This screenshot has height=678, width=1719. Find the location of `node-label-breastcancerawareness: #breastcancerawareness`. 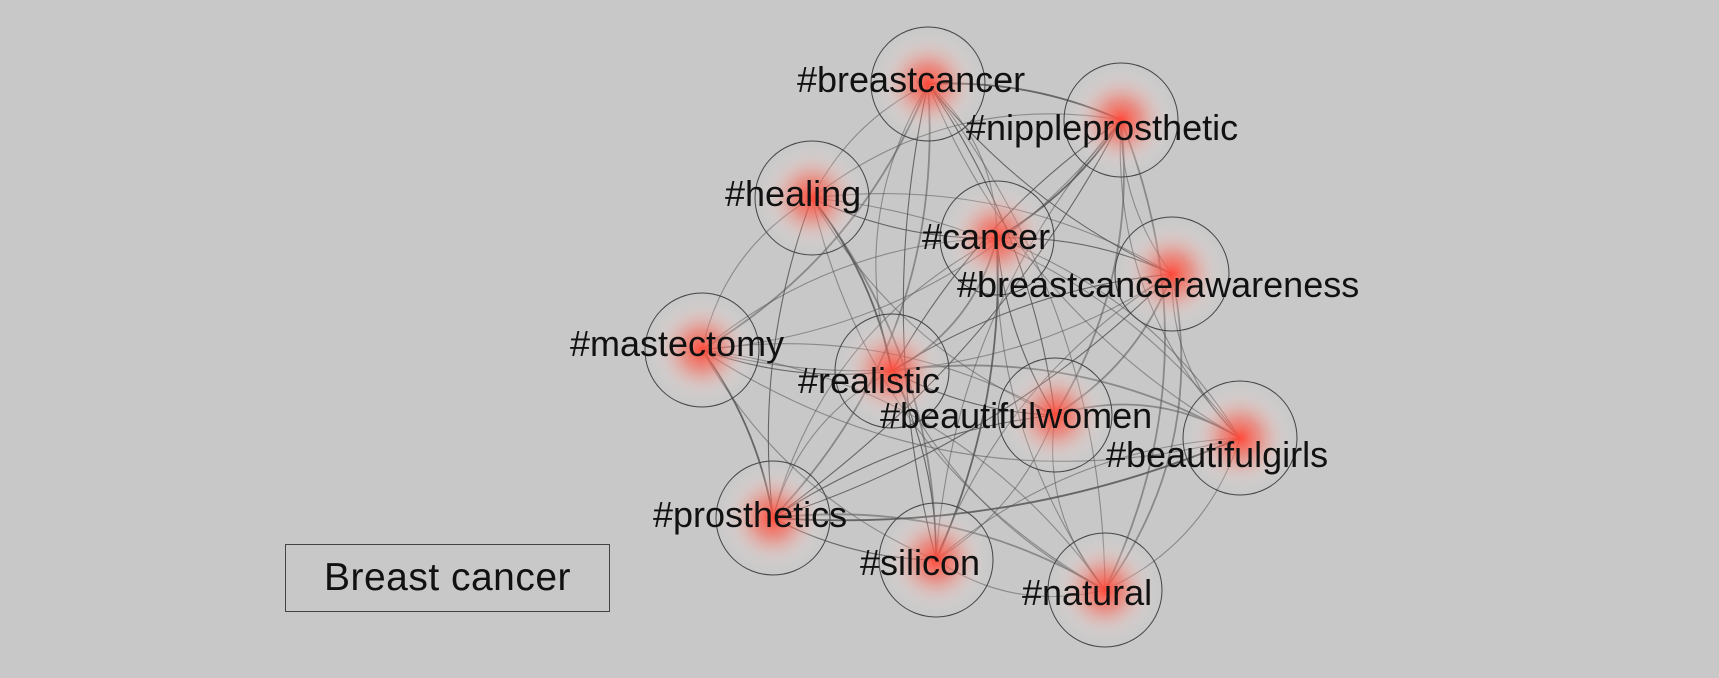

node-label-breastcancerawareness: #breastcancerawareness is located at coordinates (1158, 284).